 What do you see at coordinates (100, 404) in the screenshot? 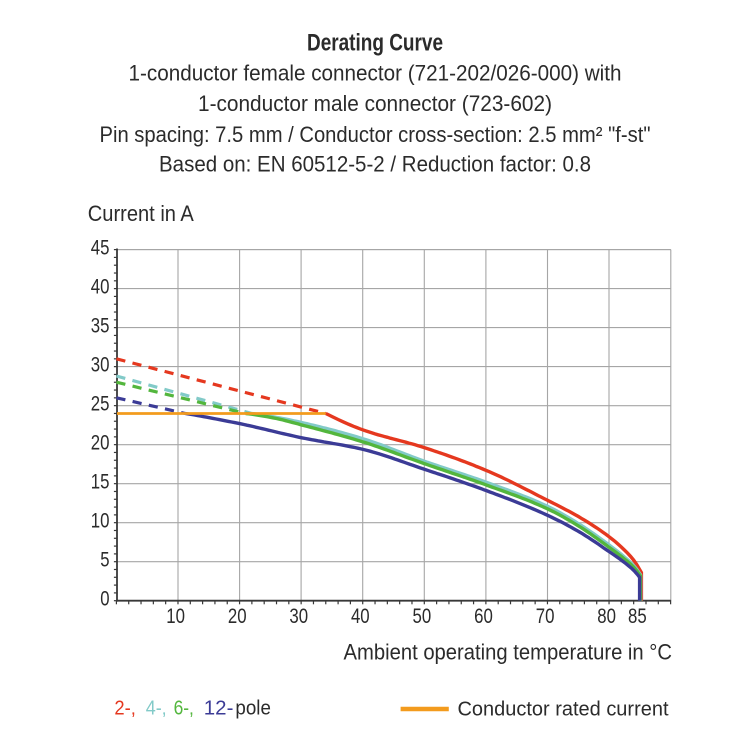
I see `svg-text: 25` at bounding box center [100, 404].